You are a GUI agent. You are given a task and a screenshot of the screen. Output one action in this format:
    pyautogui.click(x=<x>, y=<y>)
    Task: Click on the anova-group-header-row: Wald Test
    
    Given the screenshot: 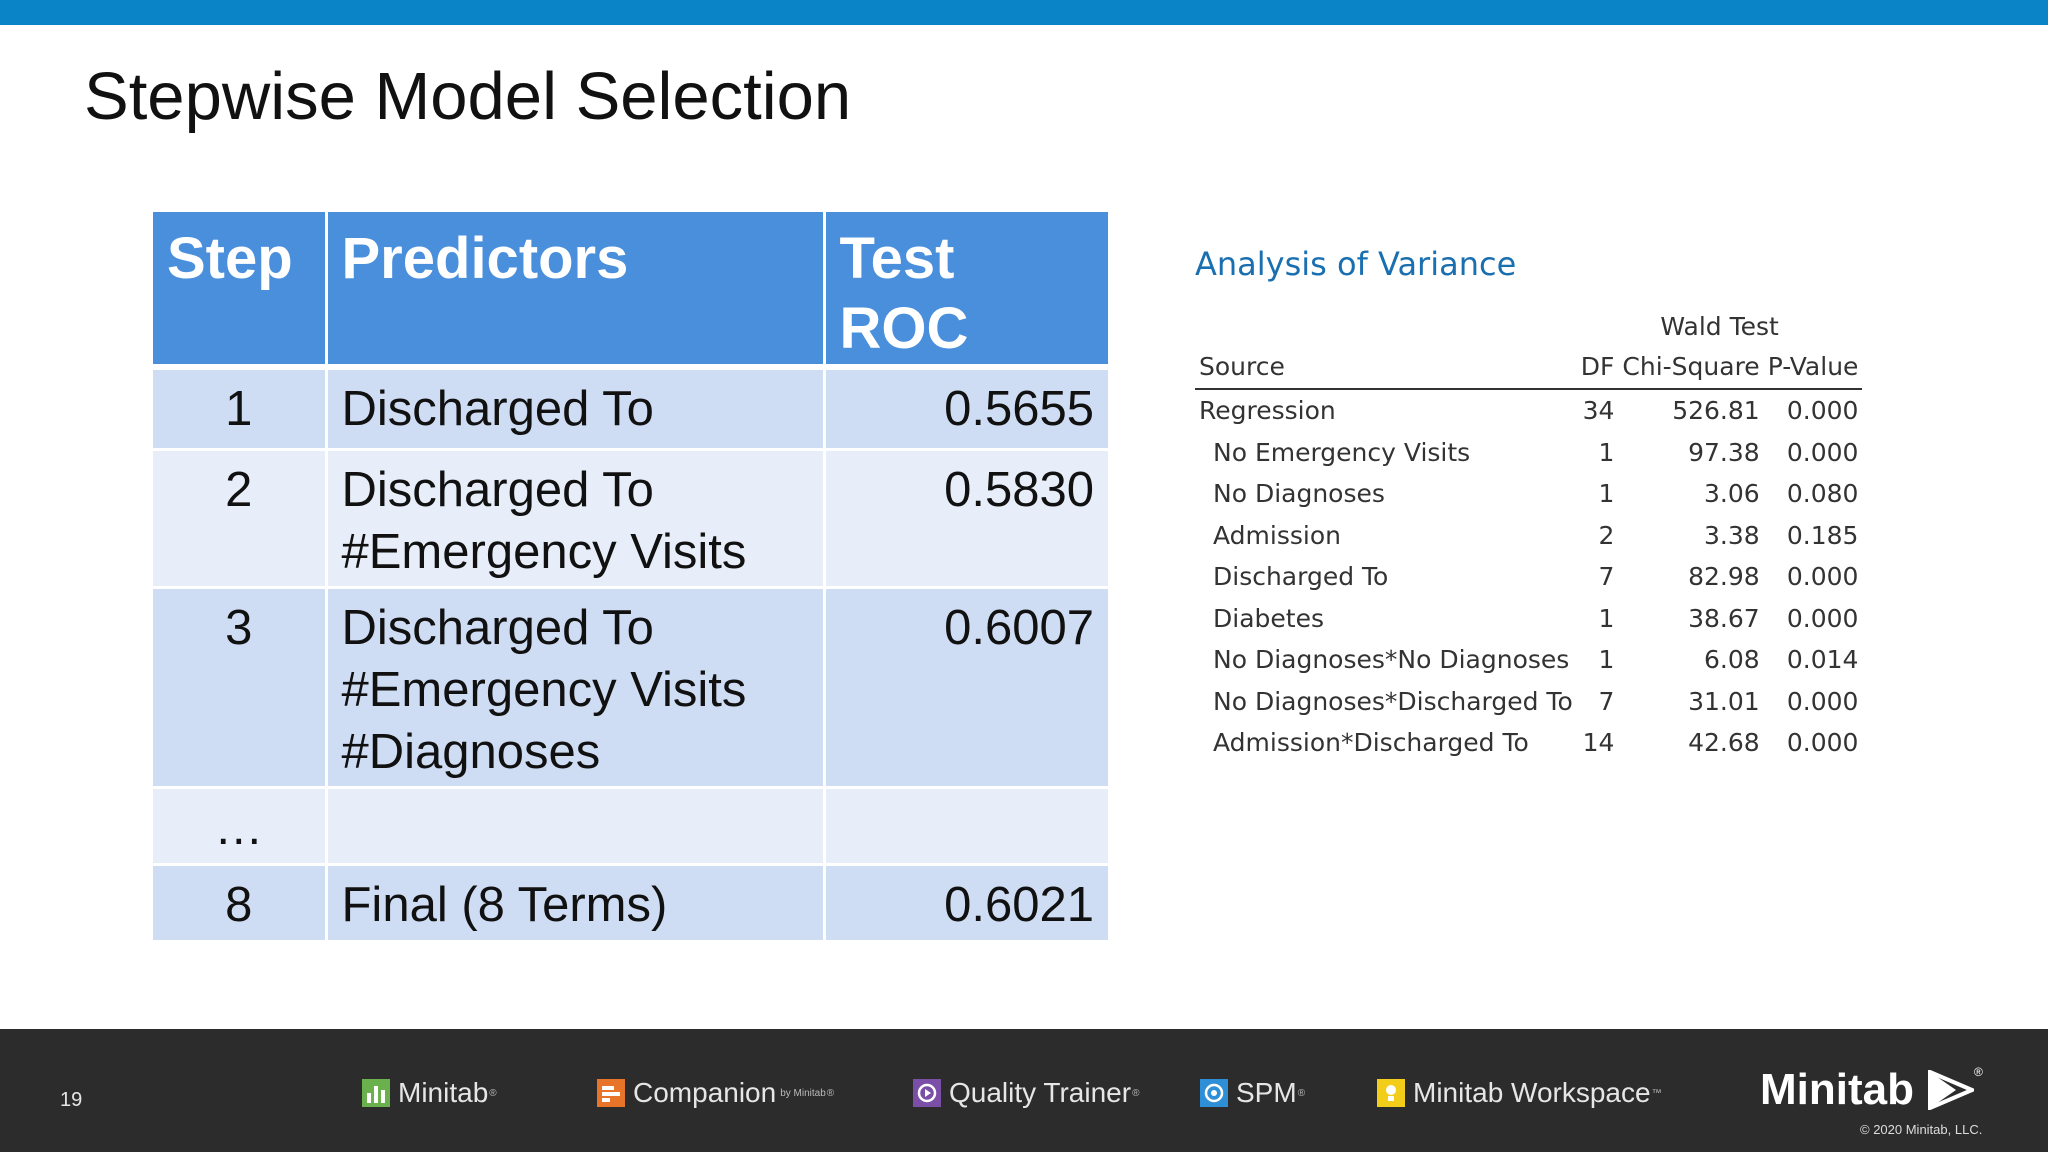 What is the action you would take?
    pyautogui.click(x=1528, y=327)
    